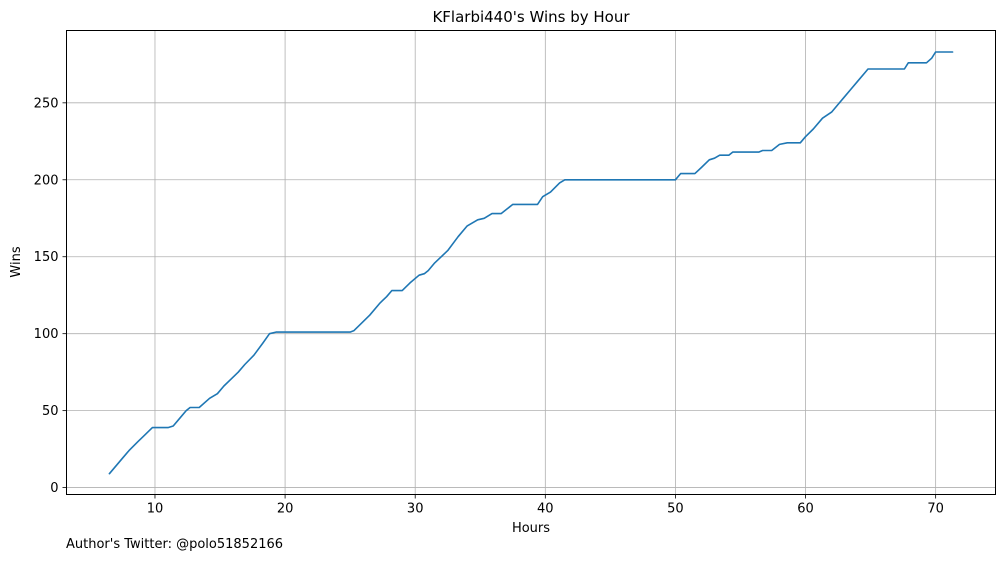 This screenshot has width=1005, height=562. What do you see at coordinates (531, 17) in the screenshot?
I see `chart-title: KFlarbi440's Wins by Hour` at bounding box center [531, 17].